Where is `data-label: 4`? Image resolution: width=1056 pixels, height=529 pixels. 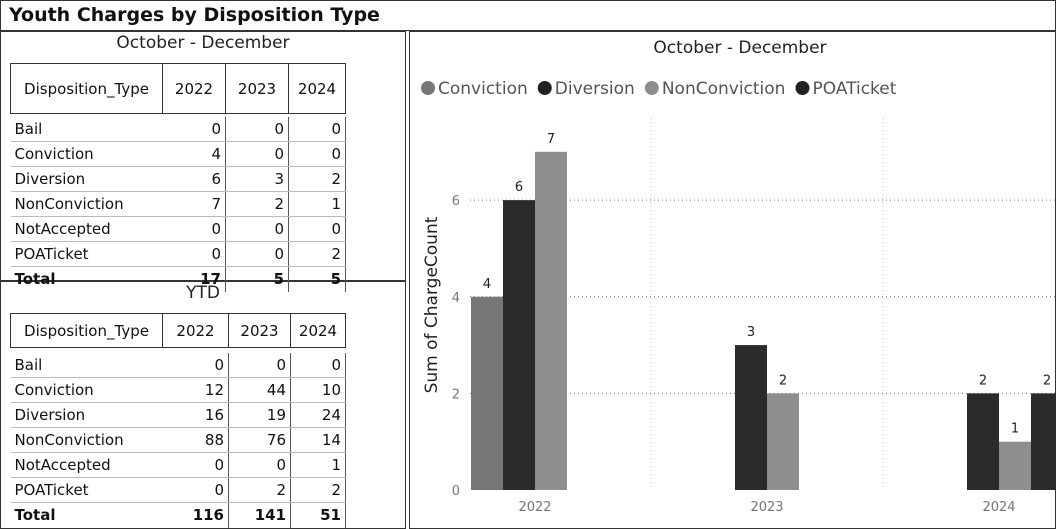 data-label: 4 is located at coordinates (487, 284).